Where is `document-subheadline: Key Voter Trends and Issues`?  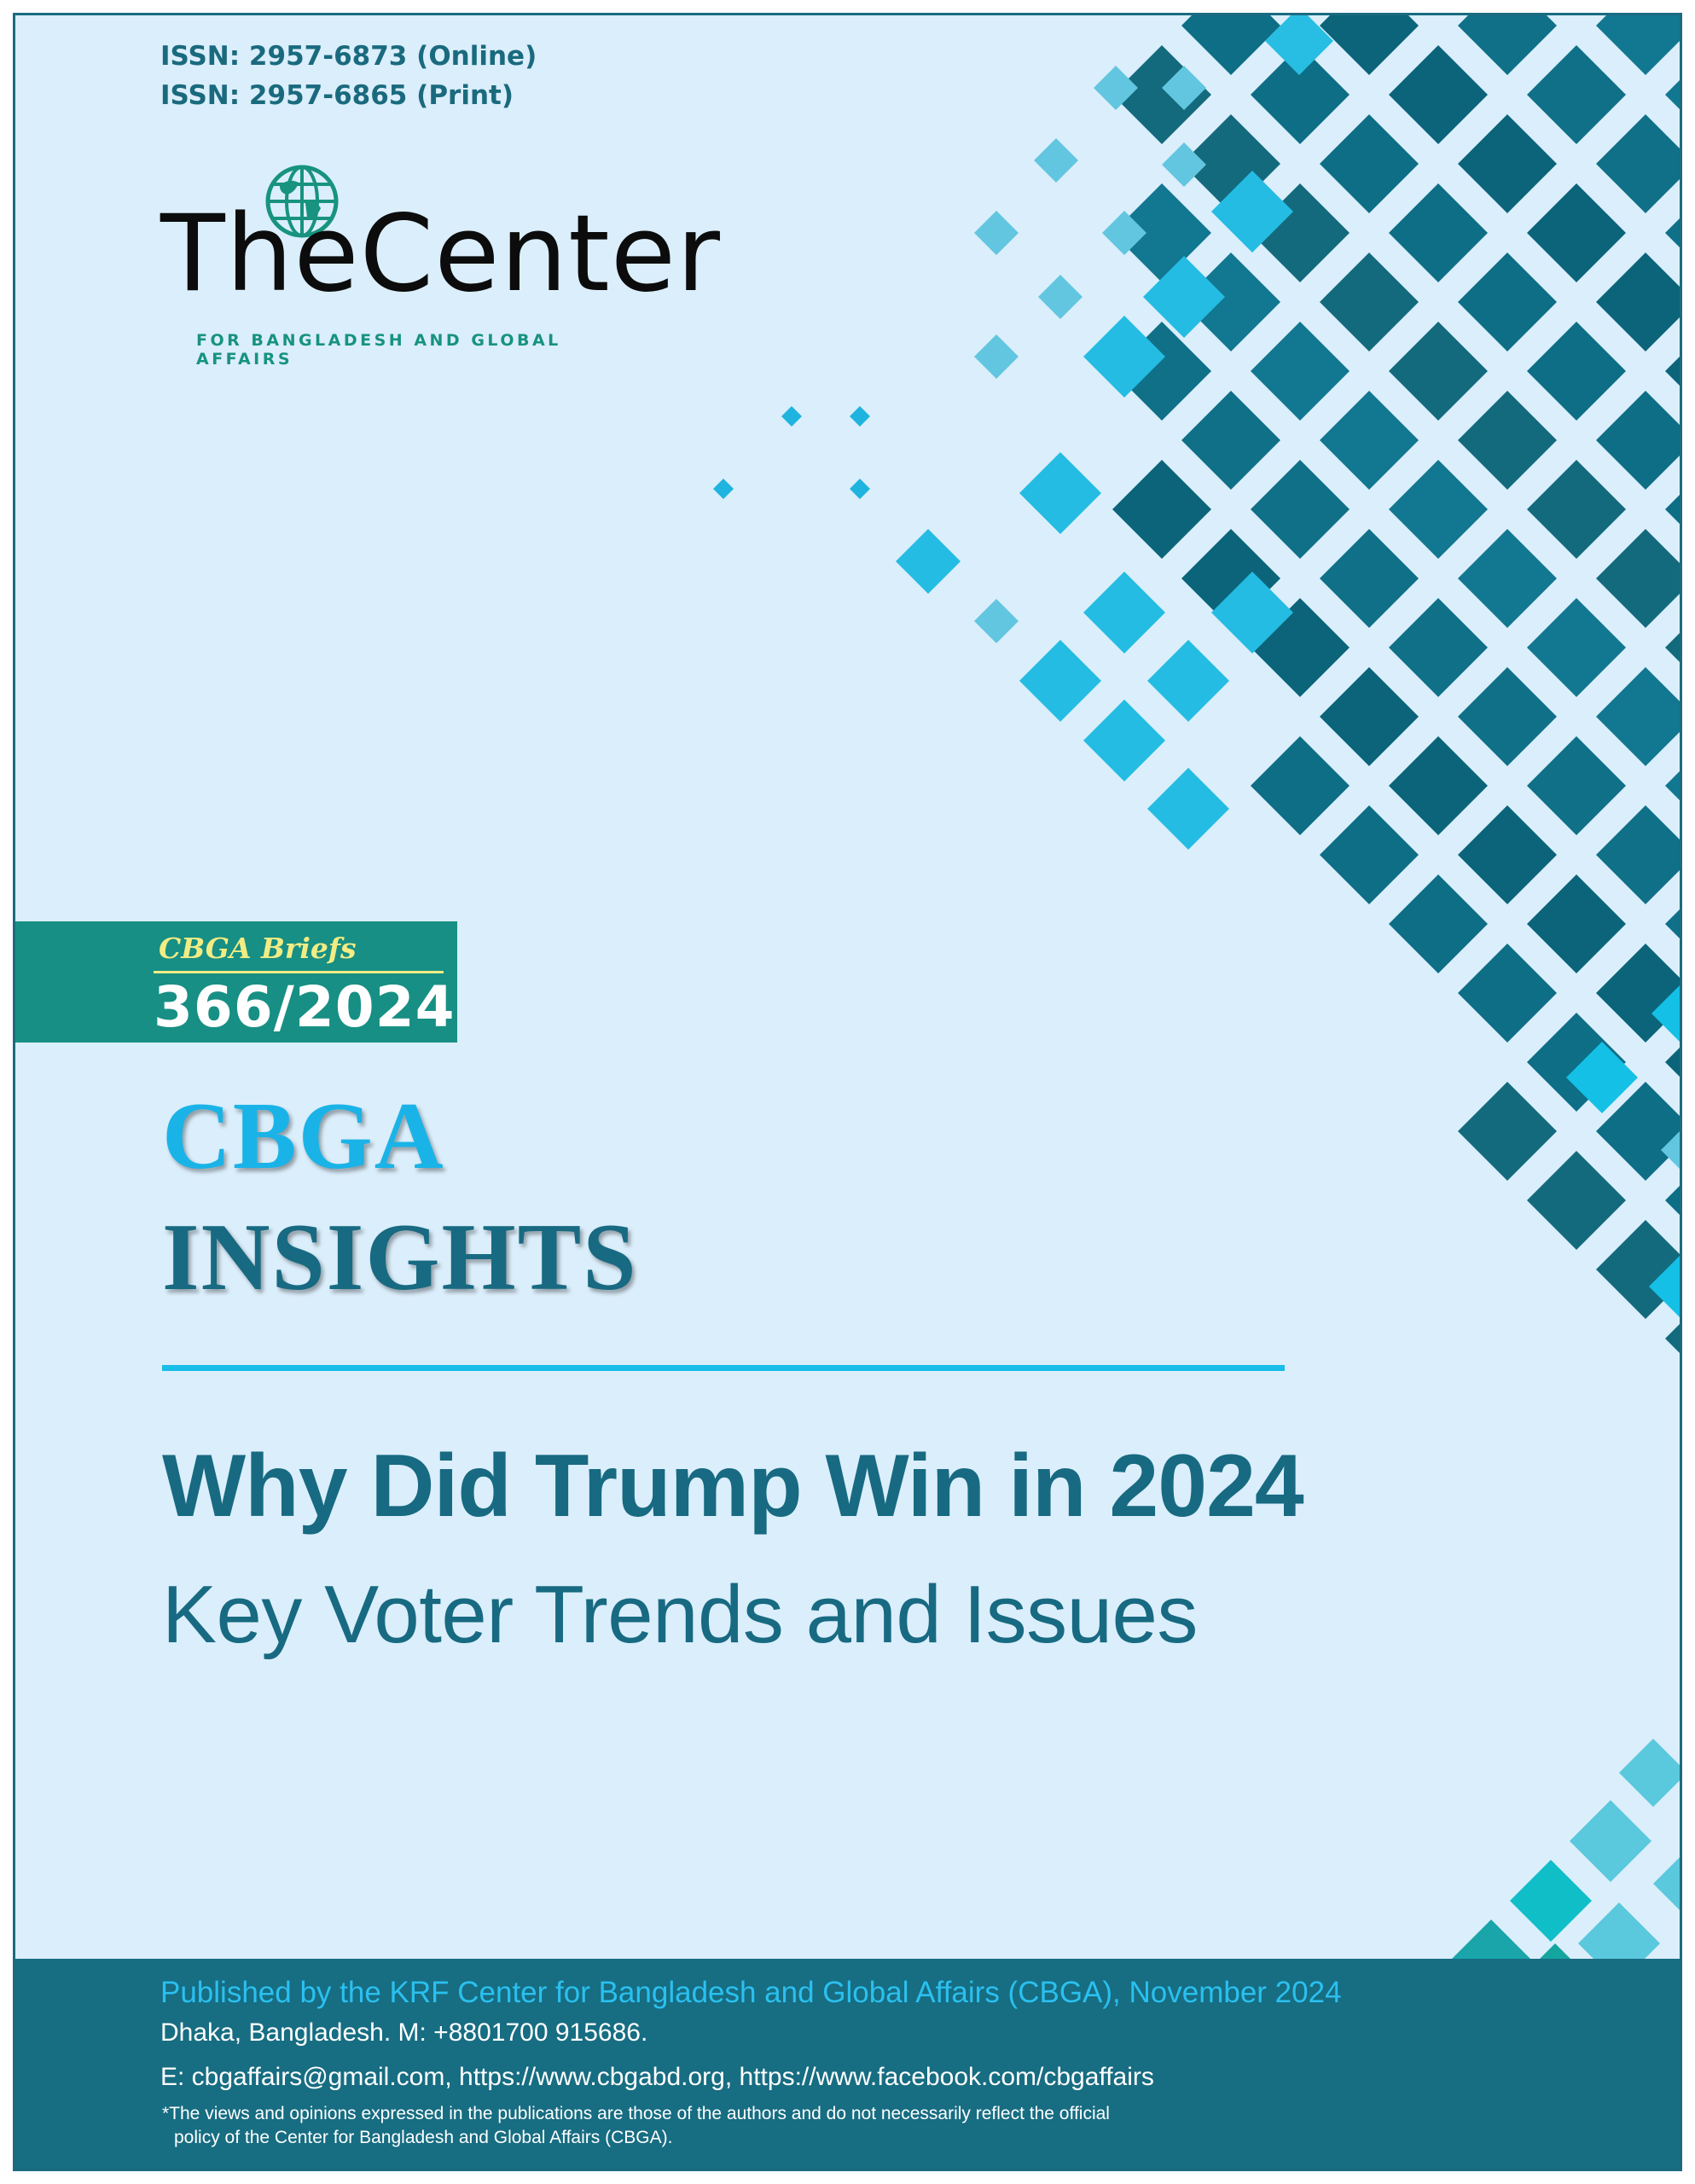
document-subheadline: Key Voter Trends and Issues is located at coordinates (680, 1614).